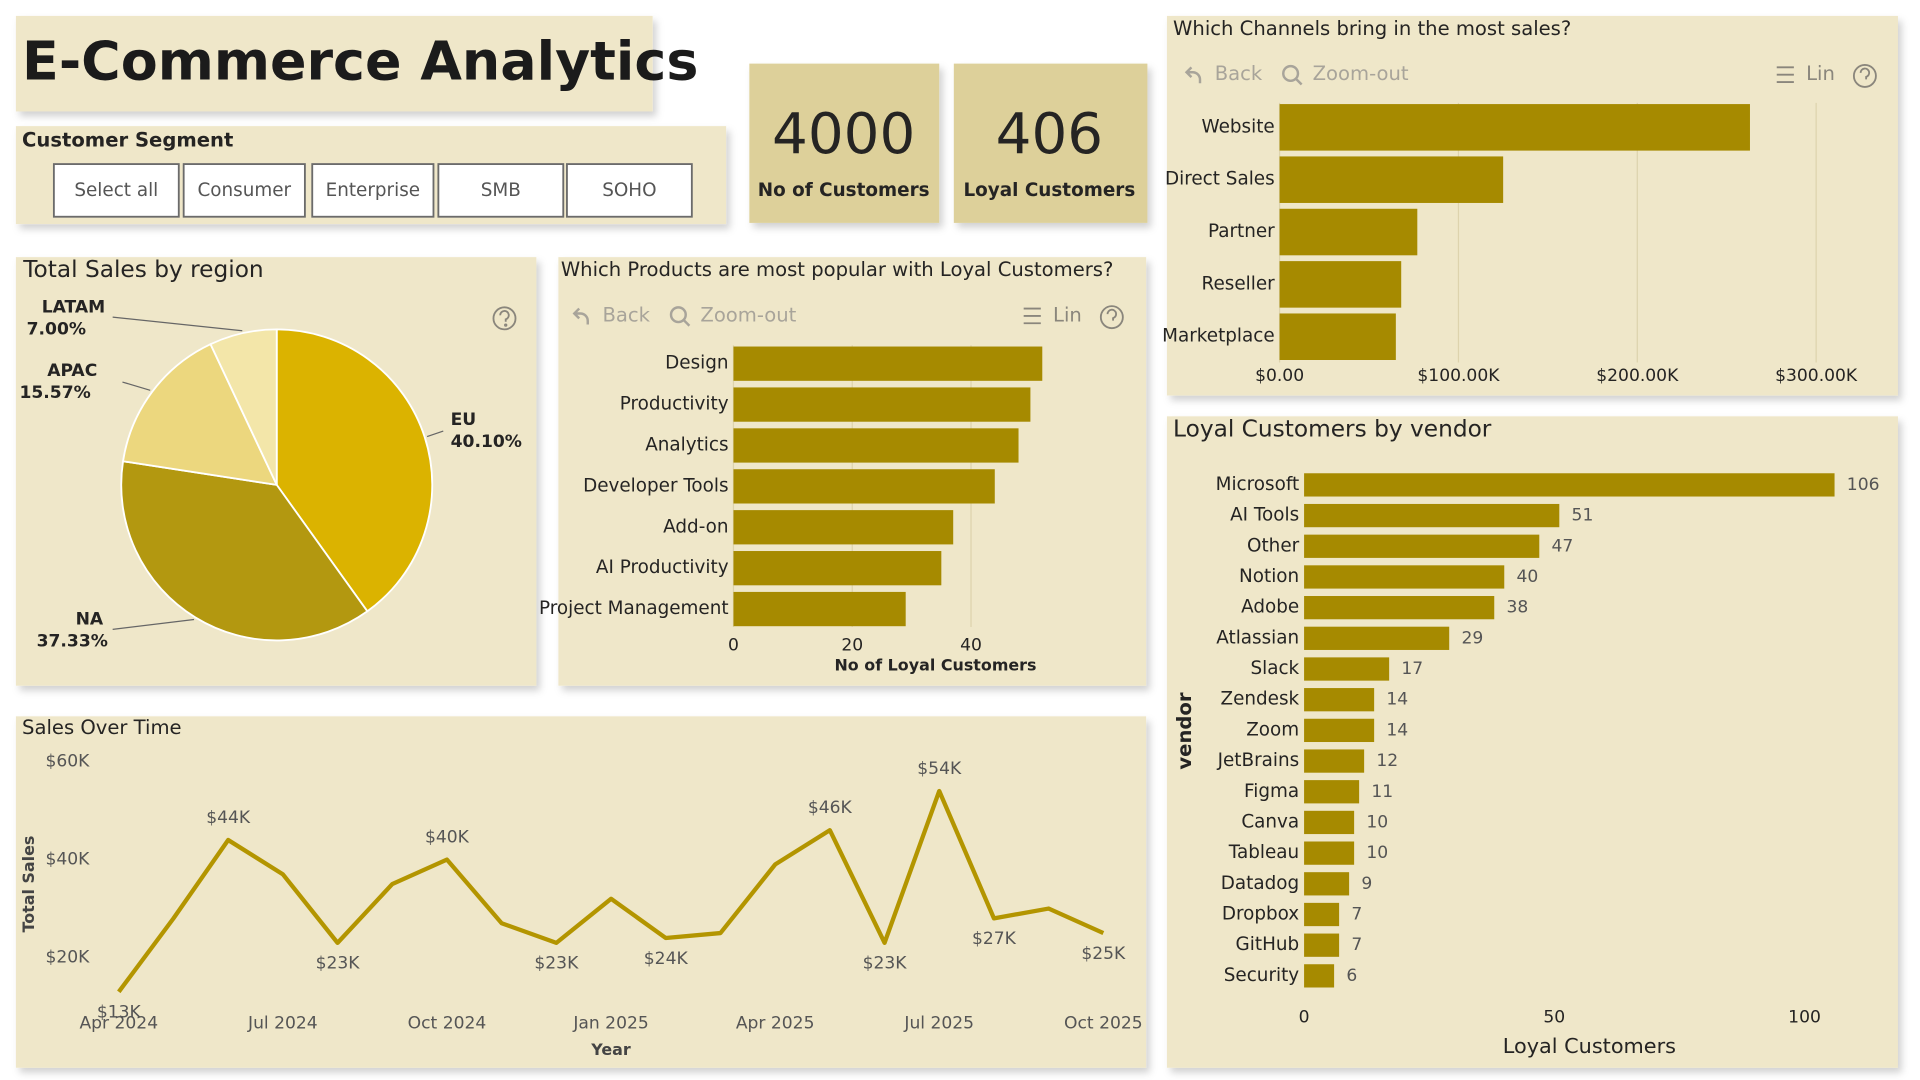 The image size is (1920, 1080). I want to click on data-label: $54K, so click(939, 769).